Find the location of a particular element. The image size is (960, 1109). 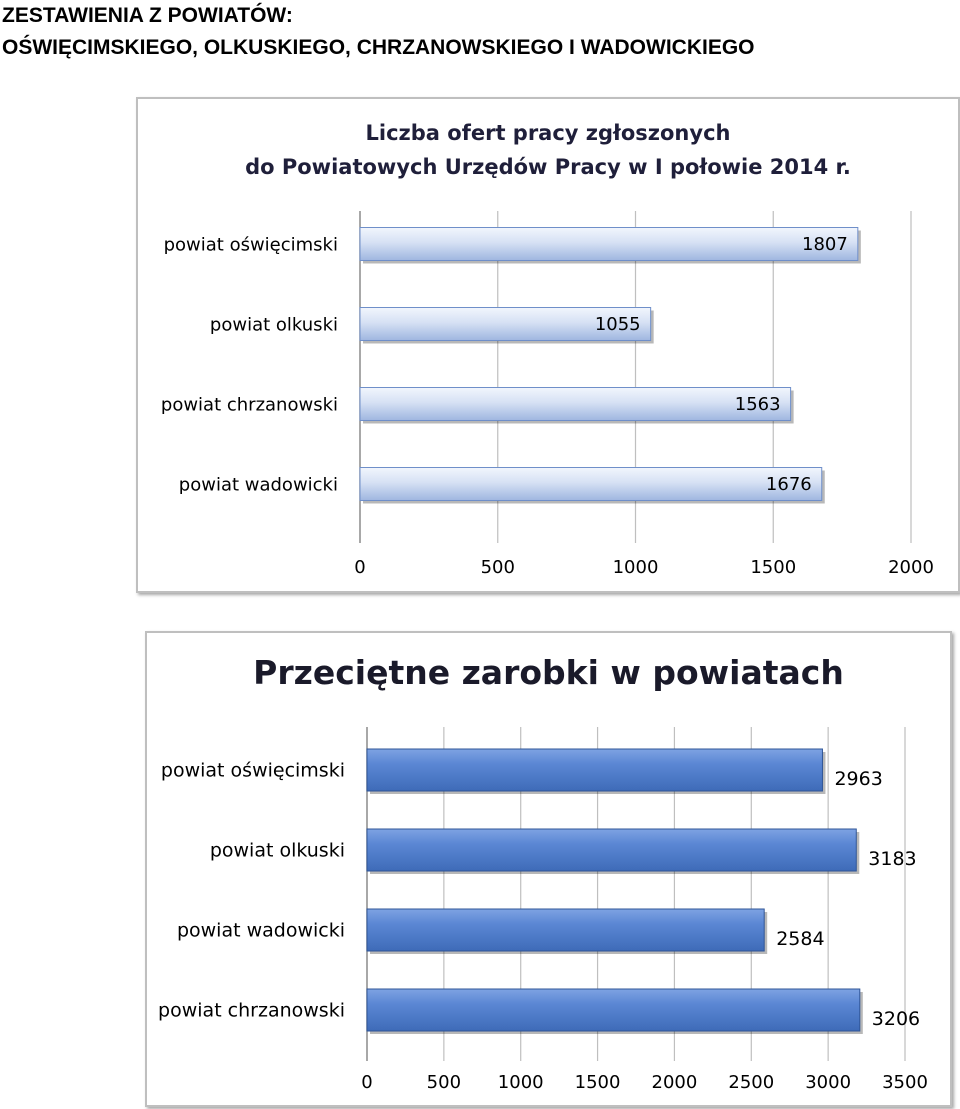

job-offers-chart-title-line1: Liczba ofert pracy zgłoszonych is located at coordinates (548, 133).